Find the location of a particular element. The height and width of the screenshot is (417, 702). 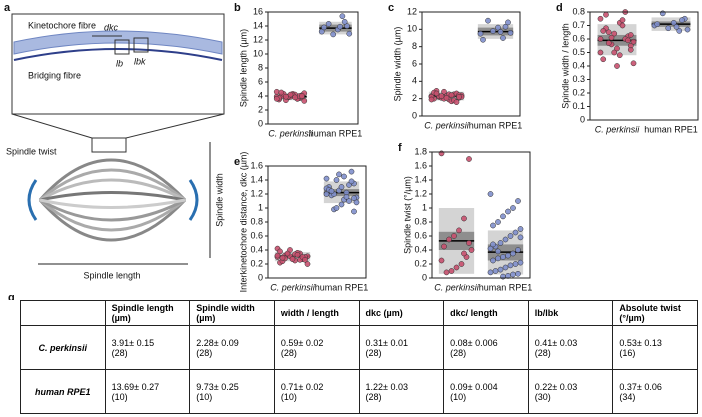

y-tick-label: 16 is located at coordinates (258, 11).